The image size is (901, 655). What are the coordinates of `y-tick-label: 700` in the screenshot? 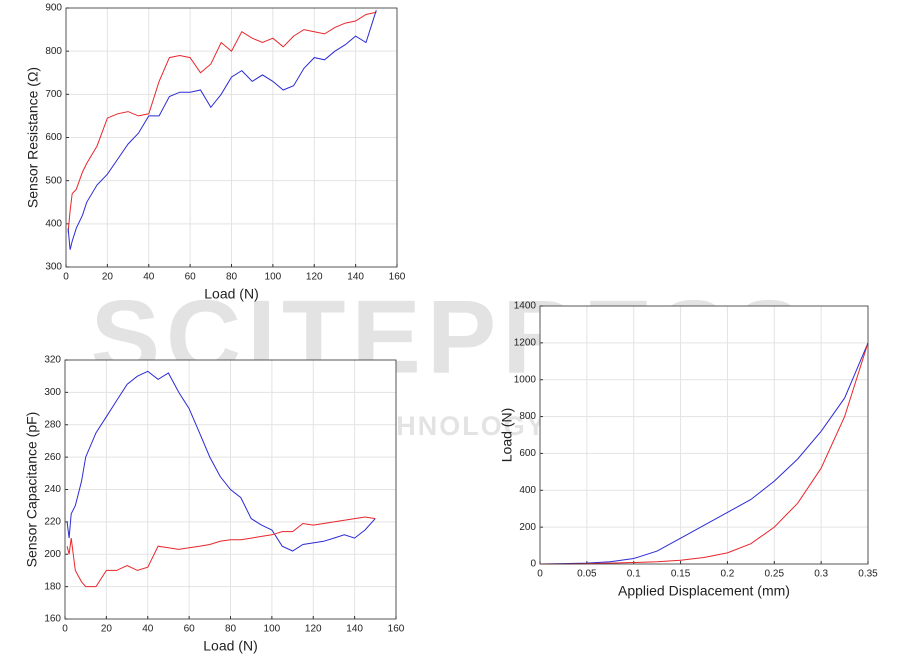 It's located at (53, 94).